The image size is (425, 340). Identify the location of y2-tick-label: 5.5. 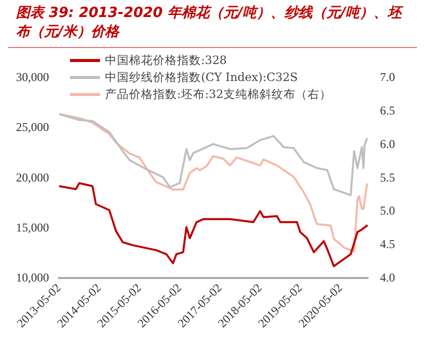
(387, 177).